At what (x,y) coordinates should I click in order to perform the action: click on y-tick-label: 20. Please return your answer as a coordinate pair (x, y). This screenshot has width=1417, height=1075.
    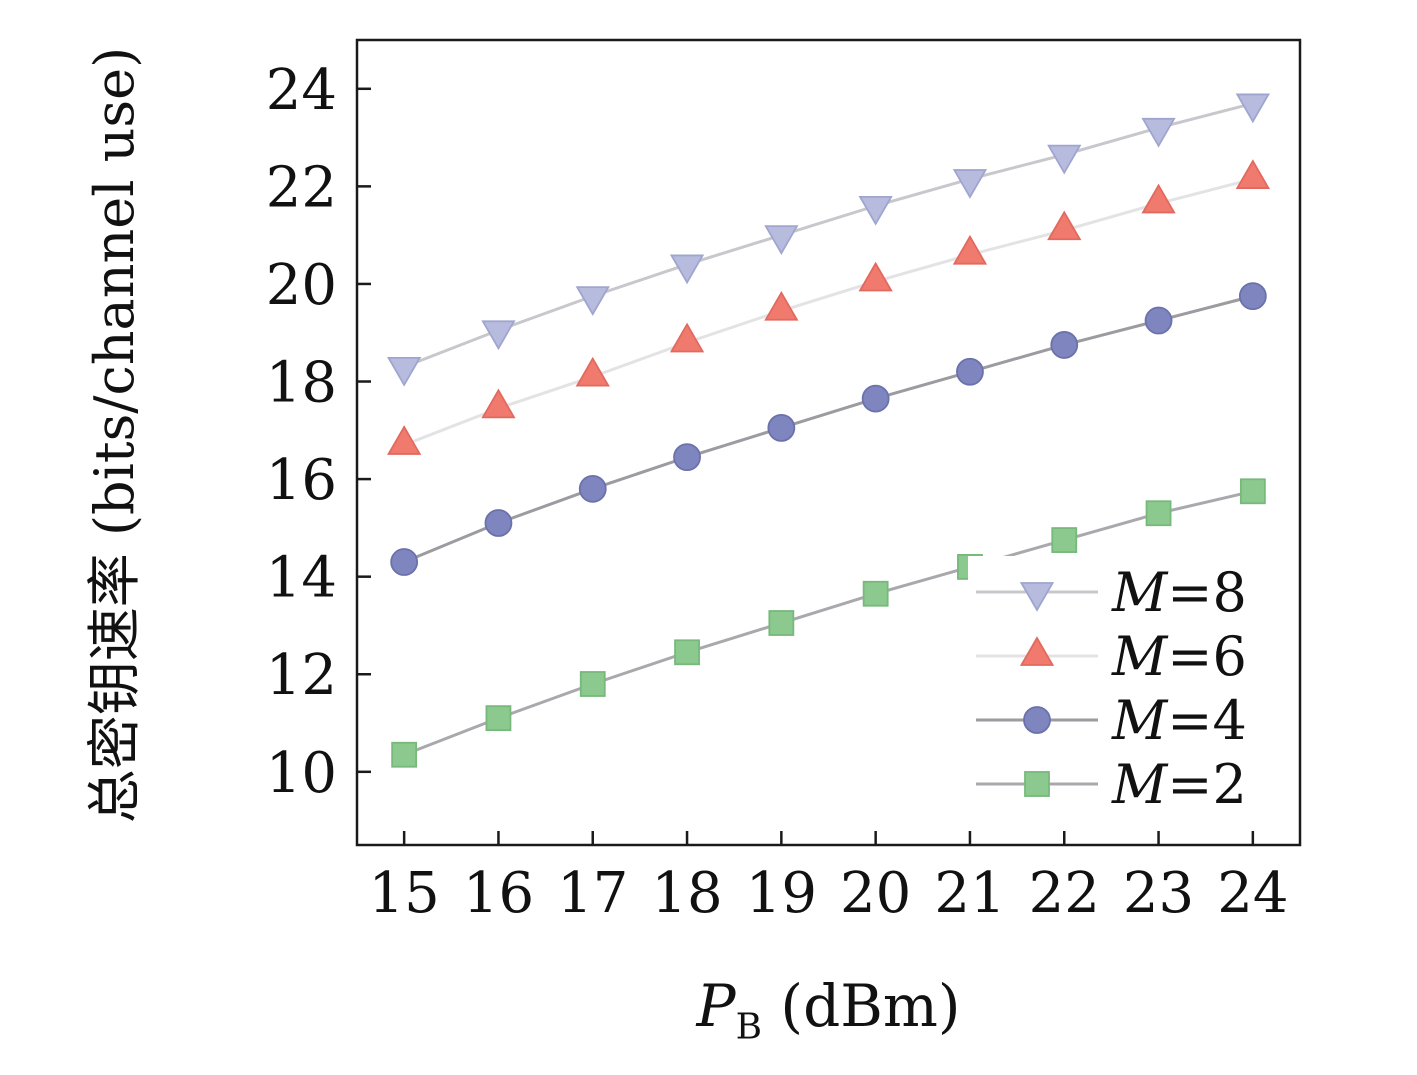
    Looking at the image, I should click on (301, 285).